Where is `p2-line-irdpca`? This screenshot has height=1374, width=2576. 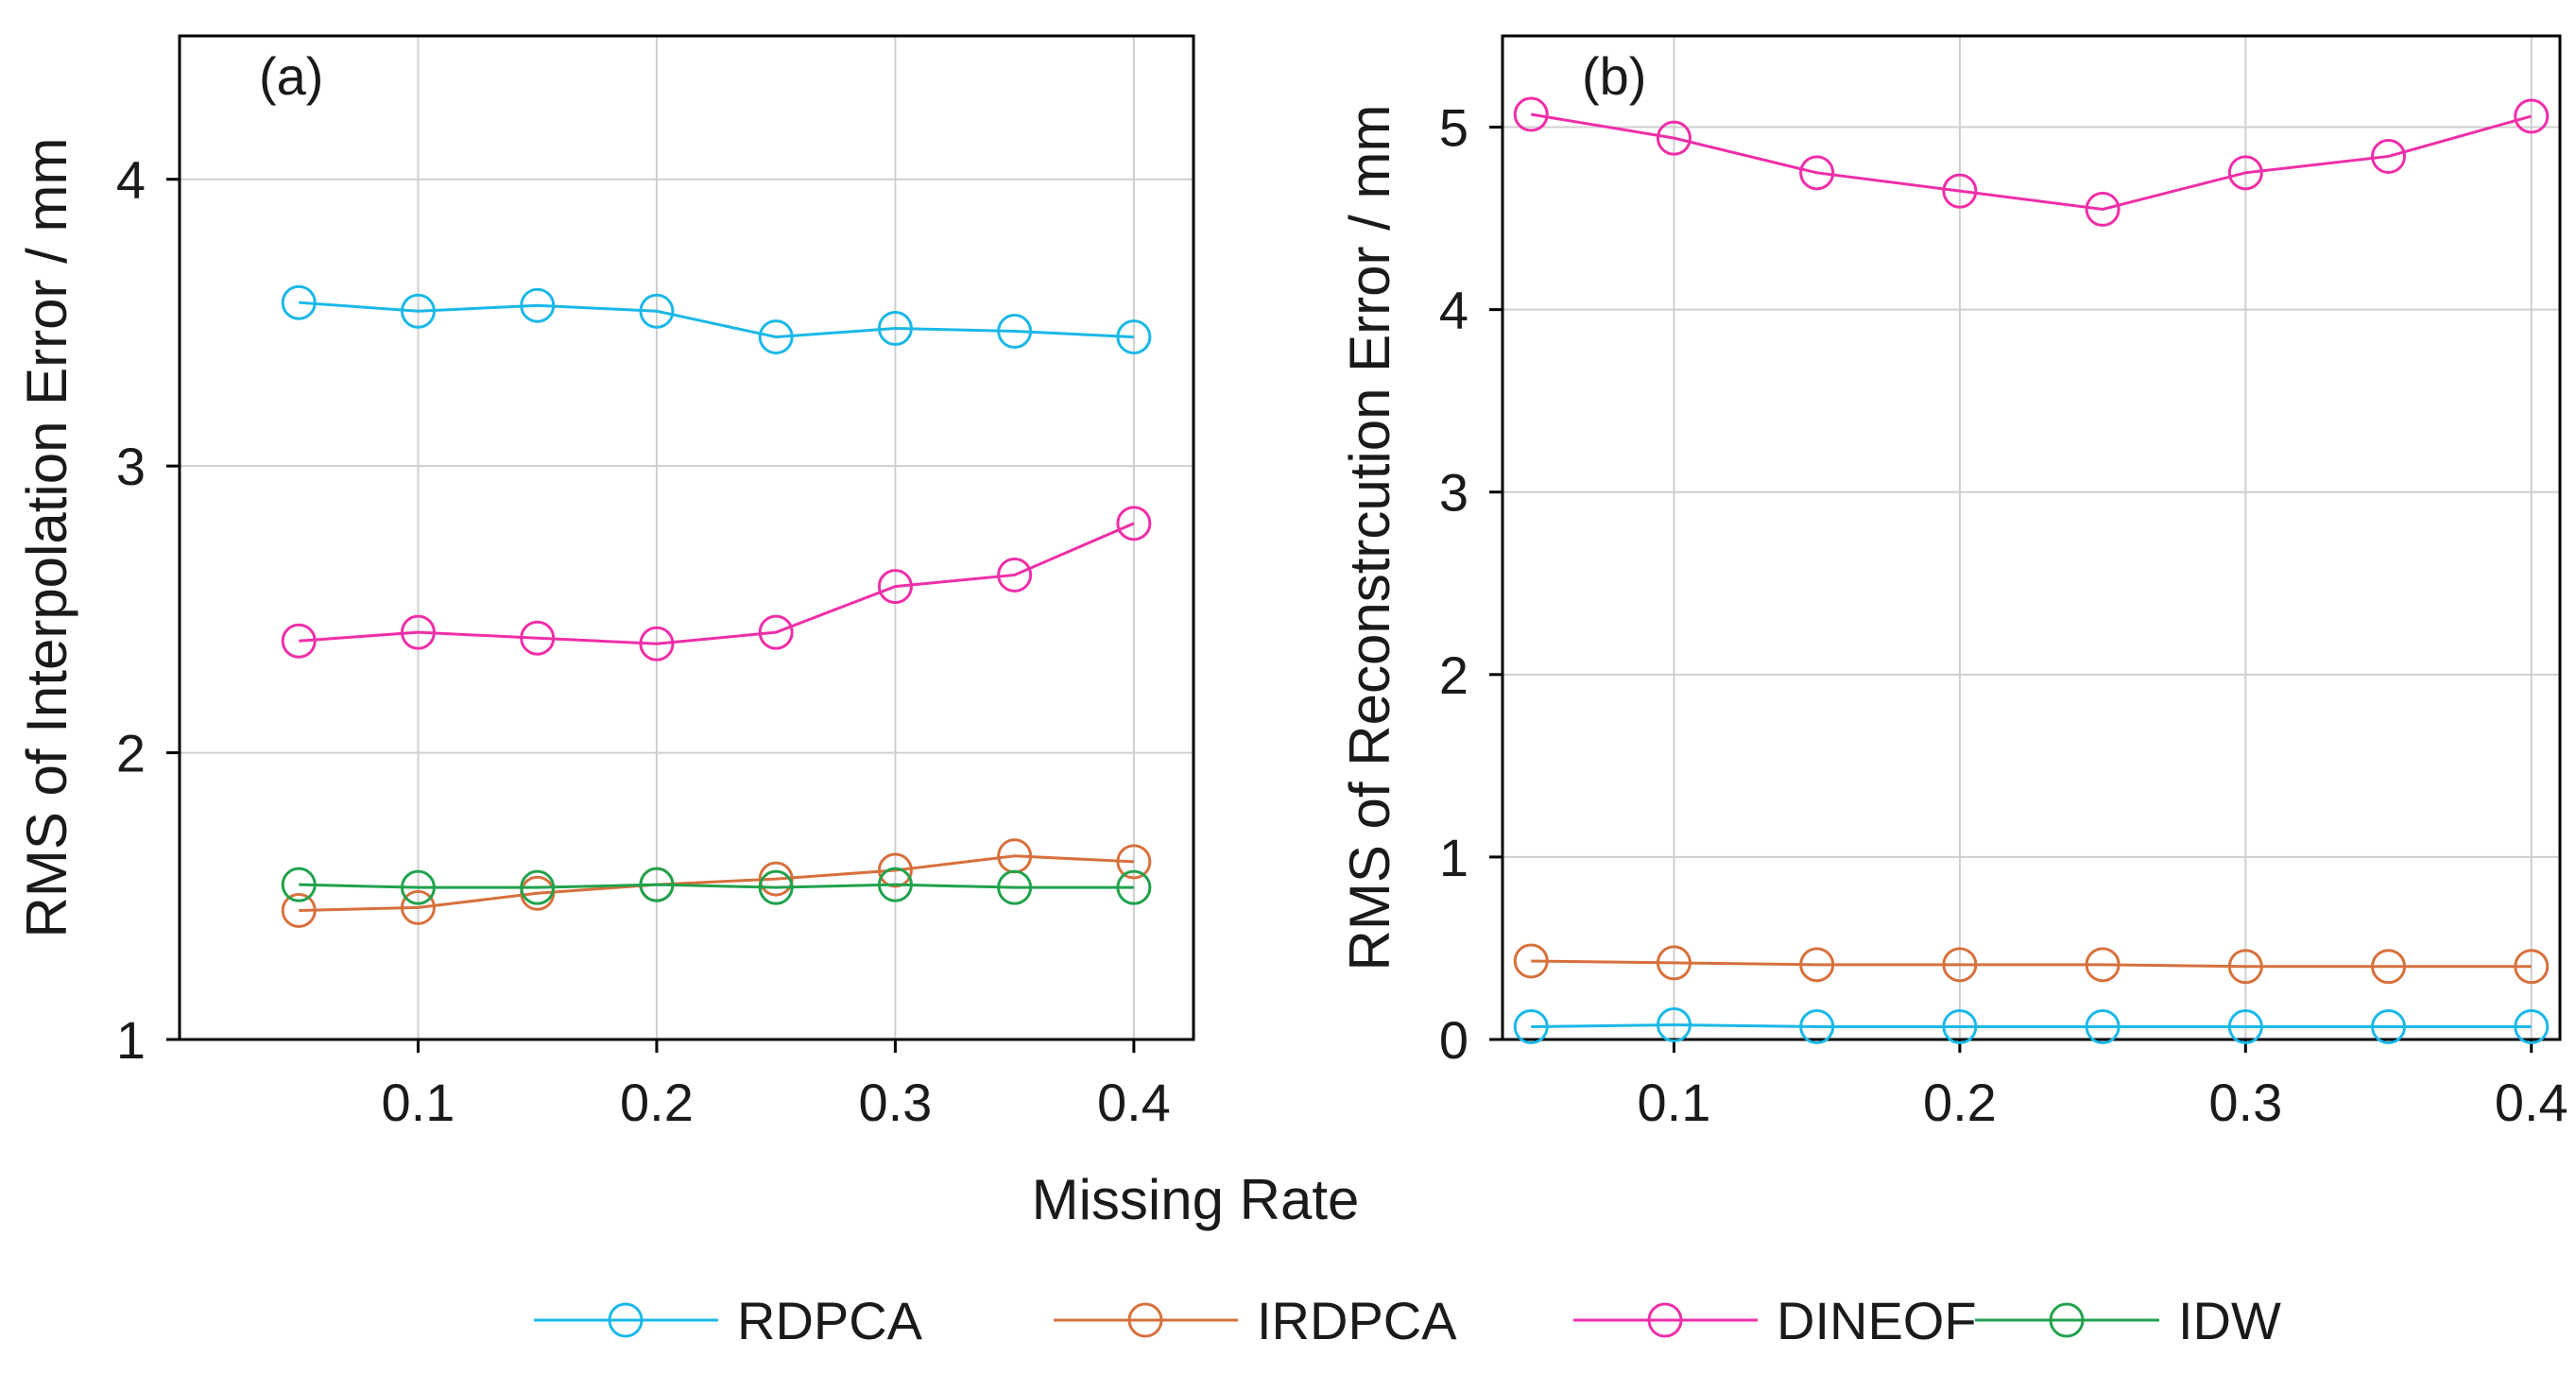
p2-line-irdpca is located at coordinates (2031, 964).